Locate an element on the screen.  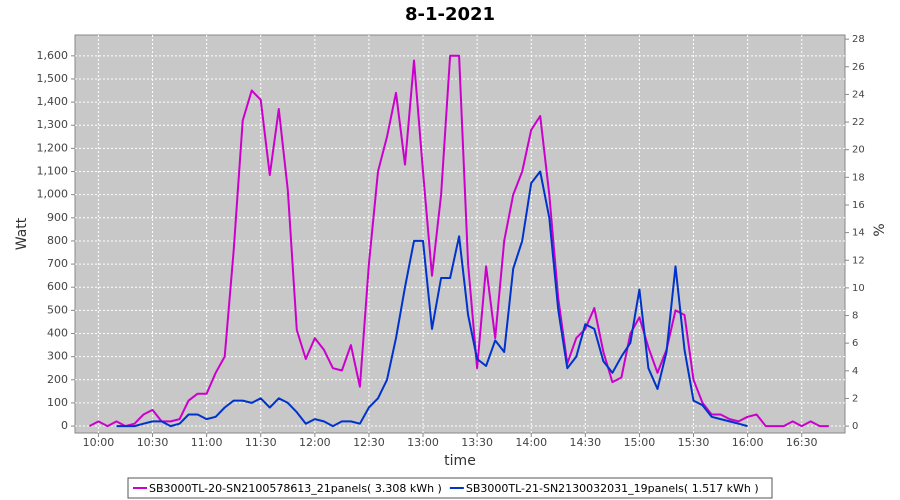
x-tick-label: 15:30 is located at coordinates (694, 442).